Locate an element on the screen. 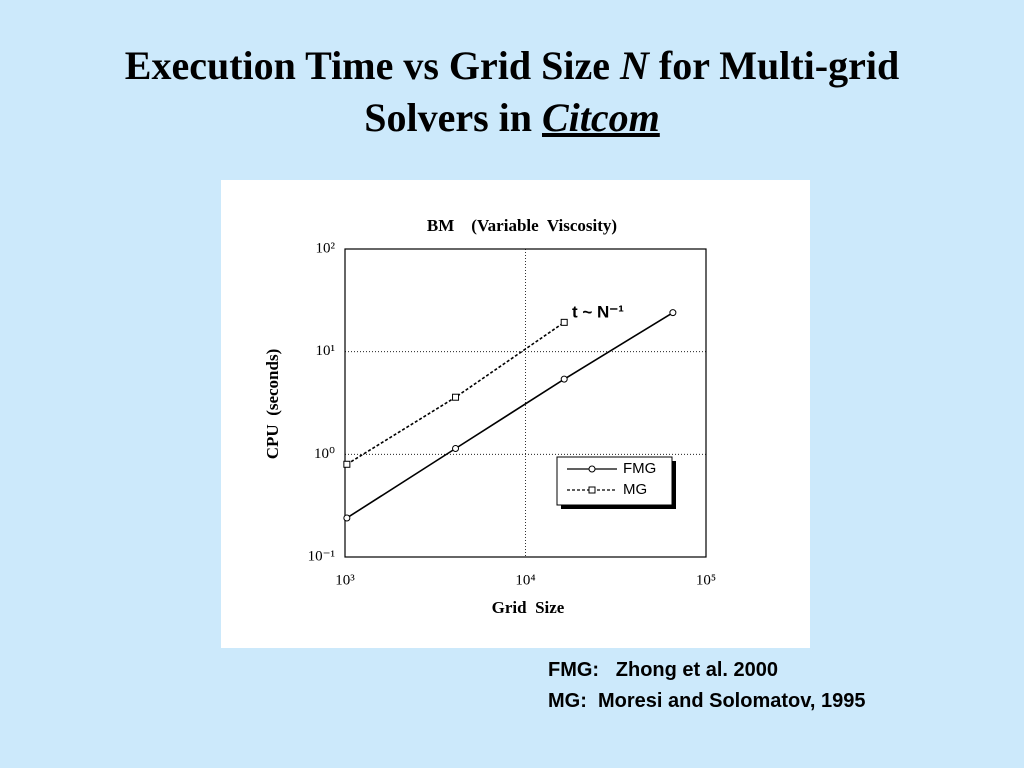  y-tick-label: 10⁰ is located at coordinates (324, 454).